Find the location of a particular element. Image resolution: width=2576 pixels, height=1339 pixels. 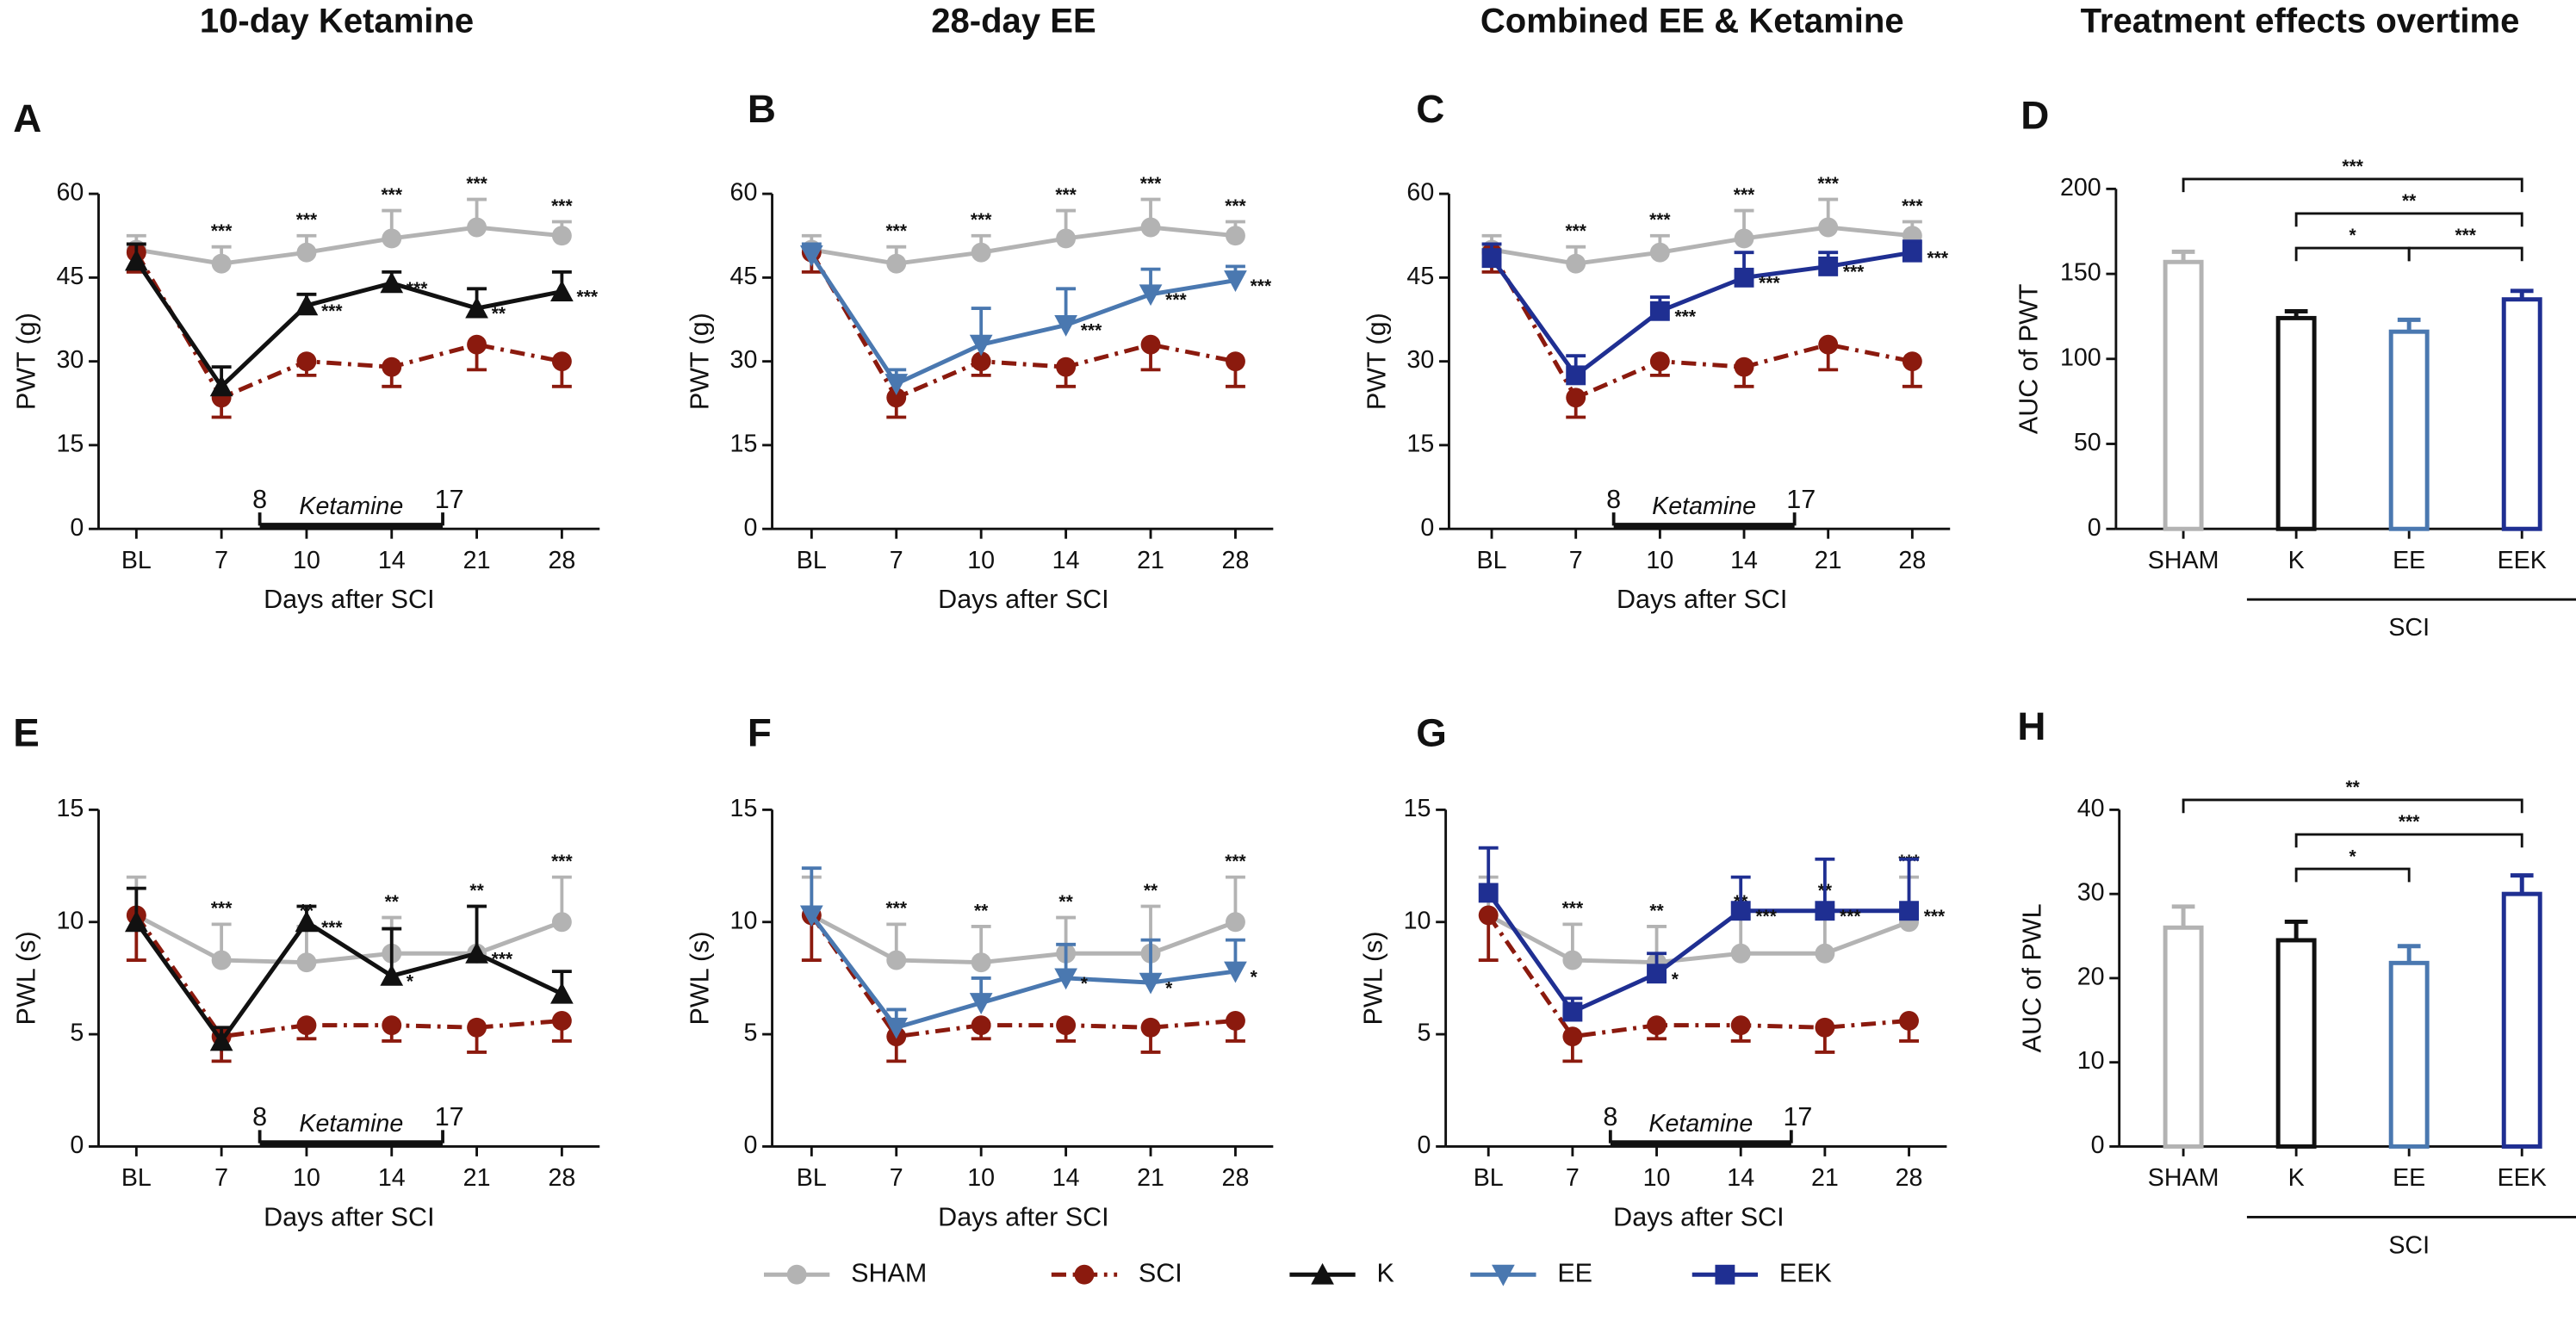

panel-letter: B is located at coordinates (762, 109).